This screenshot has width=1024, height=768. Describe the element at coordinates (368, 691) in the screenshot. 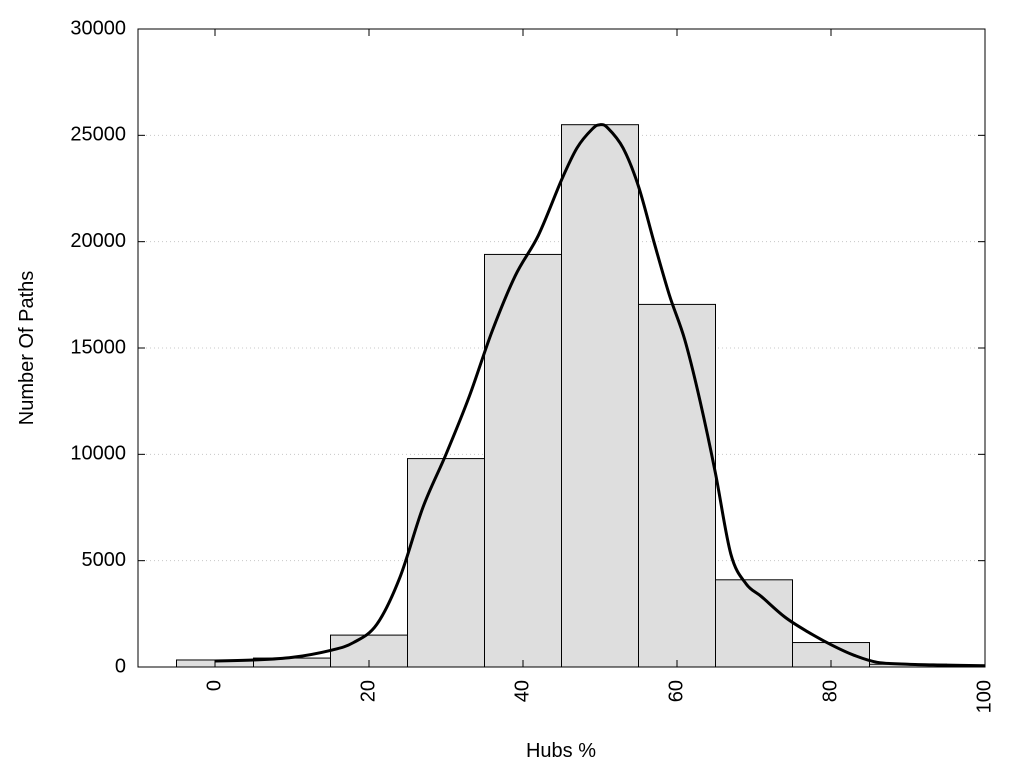

I see `x-tick-label: 20` at that location.